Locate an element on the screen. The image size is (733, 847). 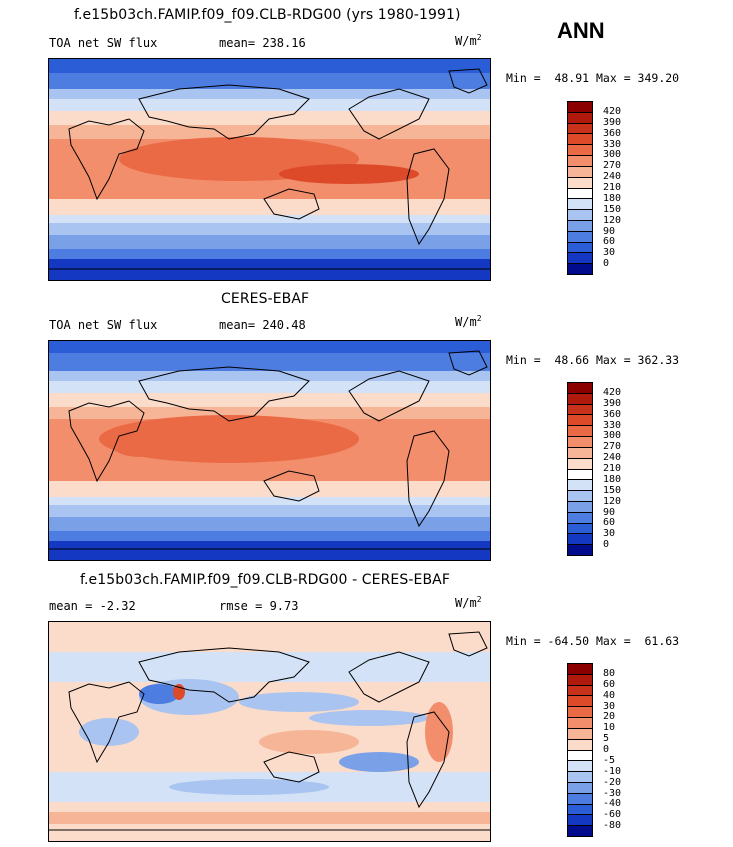
colorbar-tick-label: 80 is located at coordinates (609, 673).